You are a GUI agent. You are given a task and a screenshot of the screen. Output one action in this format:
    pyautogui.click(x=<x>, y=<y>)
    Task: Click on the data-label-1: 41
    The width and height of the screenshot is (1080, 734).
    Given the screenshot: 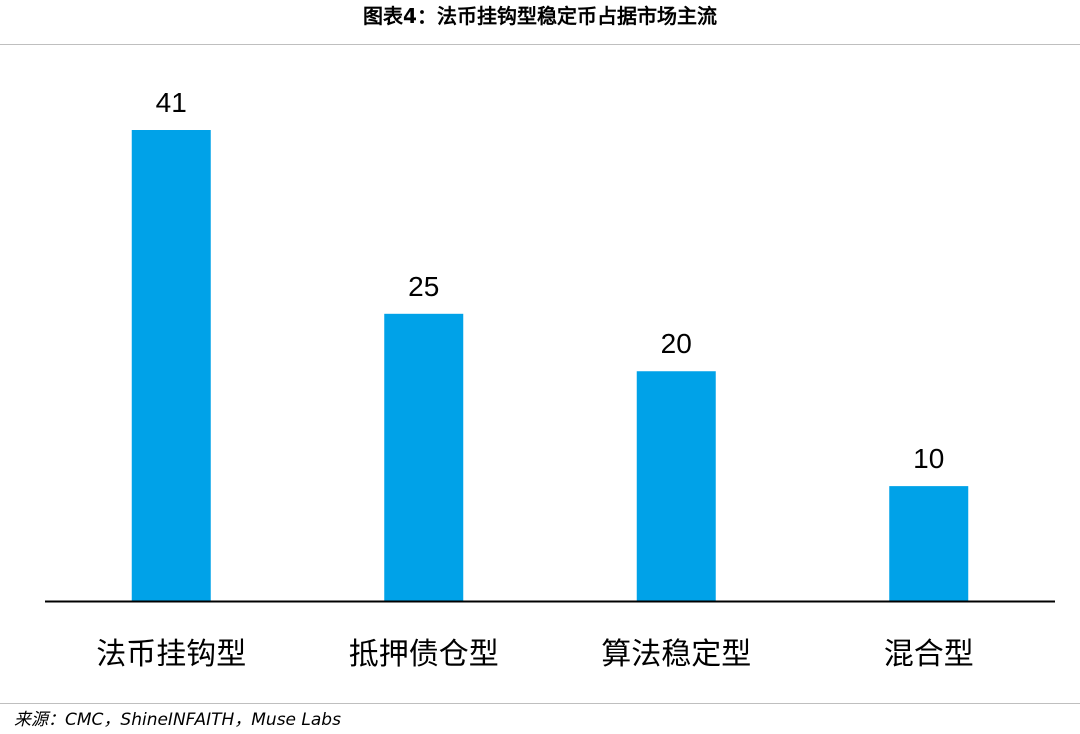 What is the action you would take?
    pyautogui.click(x=171, y=102)
    